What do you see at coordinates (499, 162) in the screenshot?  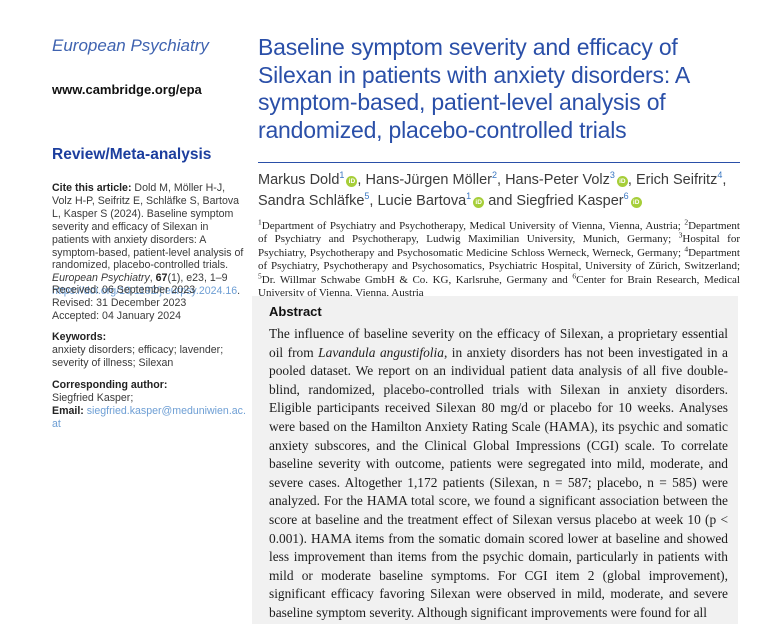 I see `author-divider-rule` at bounding box center [499, 162].